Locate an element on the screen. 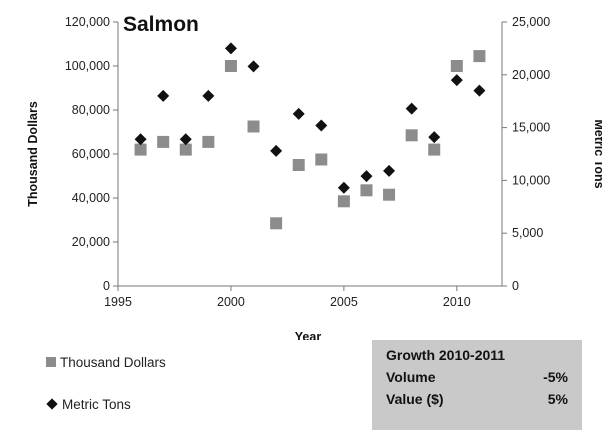 This screenshot has width=602, height=442. growth-label: Volume is located at coordinates (411, 377).